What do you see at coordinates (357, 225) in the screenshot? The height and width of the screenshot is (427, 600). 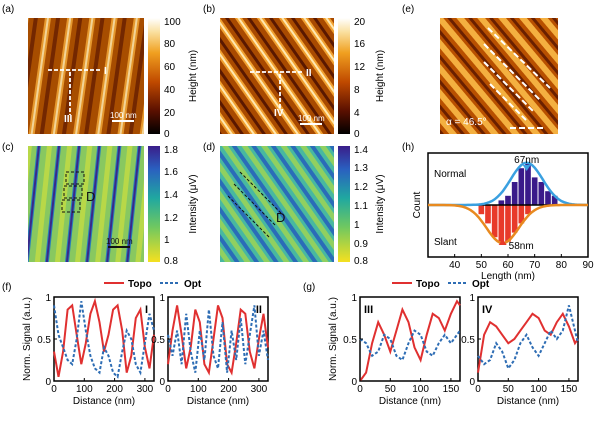 I see `cb-d-tick: 1` at bounding box center [357, 225].